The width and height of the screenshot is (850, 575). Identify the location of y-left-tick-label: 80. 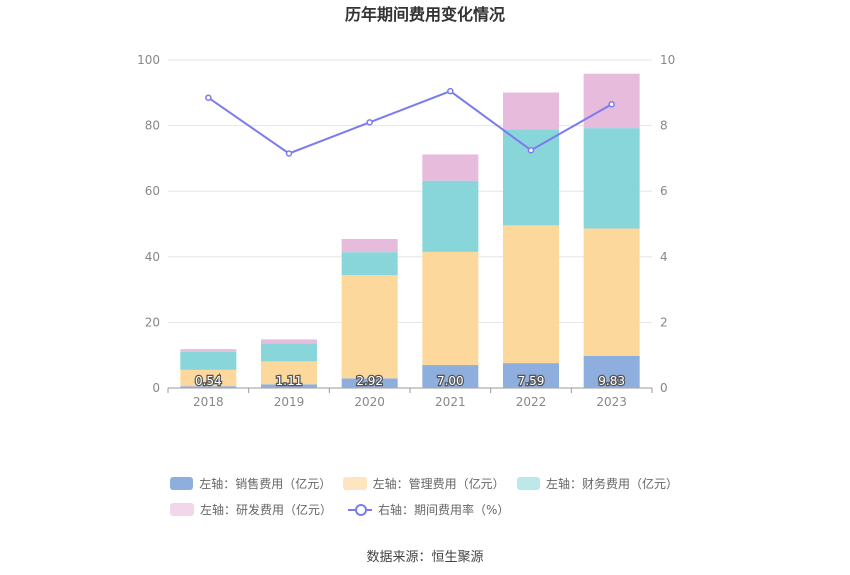
(152, 126).